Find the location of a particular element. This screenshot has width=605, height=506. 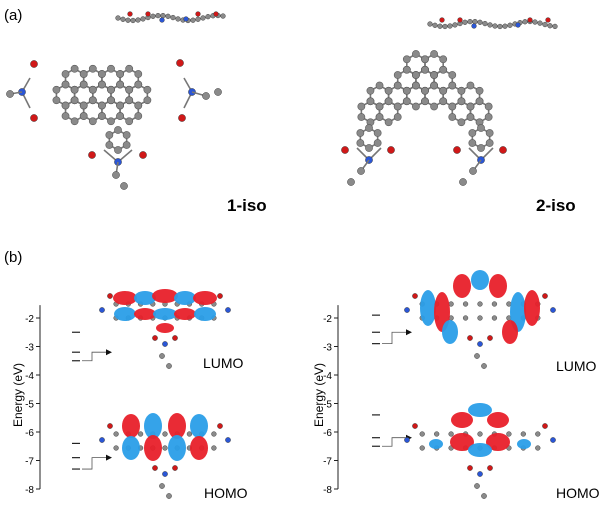

arrow-head is located at coordinates (109, 457).